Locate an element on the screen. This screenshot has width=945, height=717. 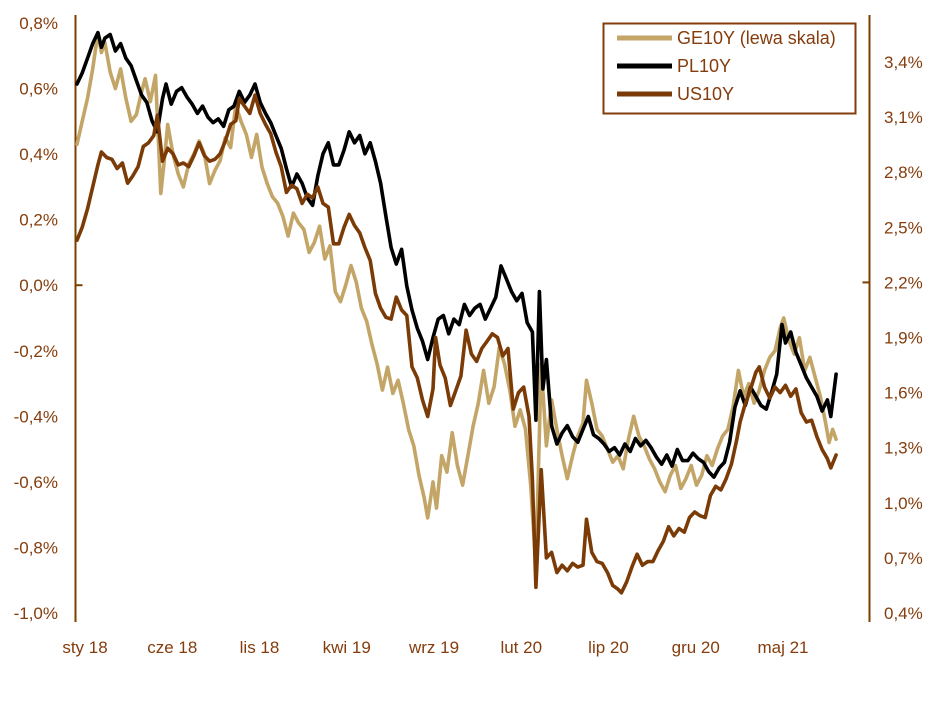
left-axis-tick-label: 0,0% is located at coordinates (38, 285).